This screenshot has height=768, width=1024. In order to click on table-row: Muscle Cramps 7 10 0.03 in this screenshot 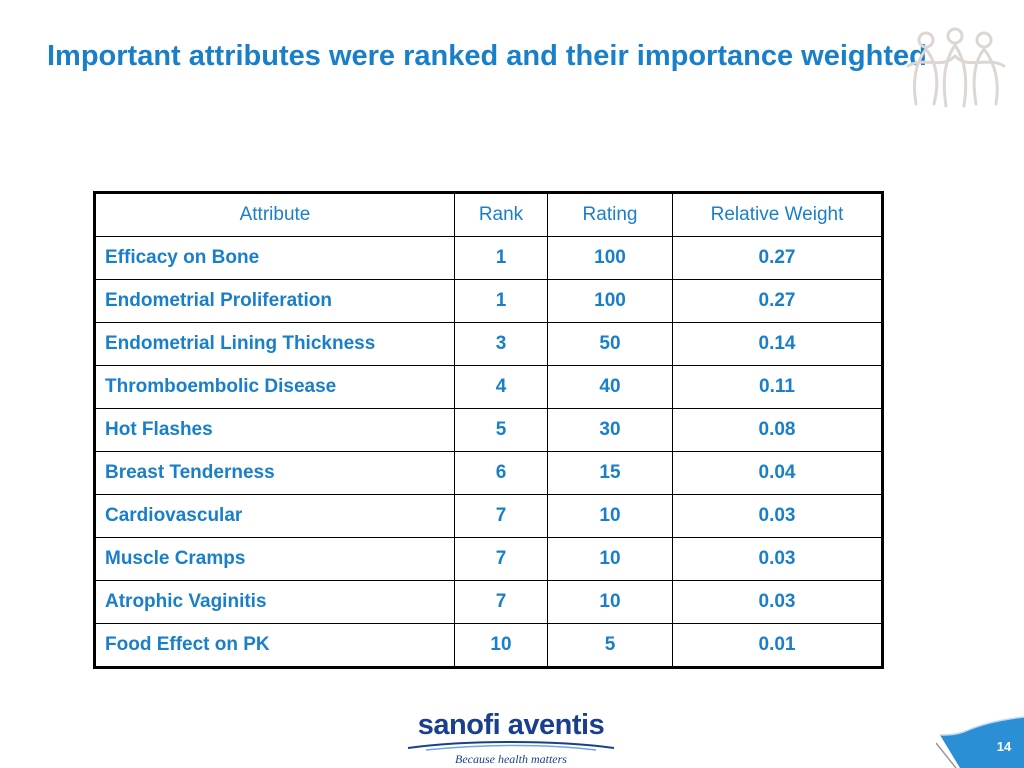, I will do `click(488, 559)`.